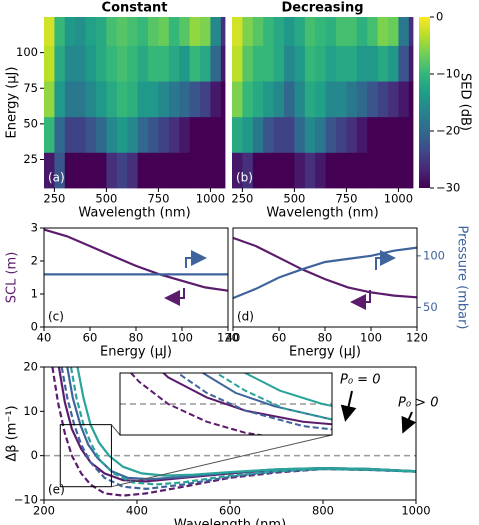  Describe the element at coordinates (322, 213) in the screenshot. I see `x-axis-label: Wavelength (nm)` at that location.